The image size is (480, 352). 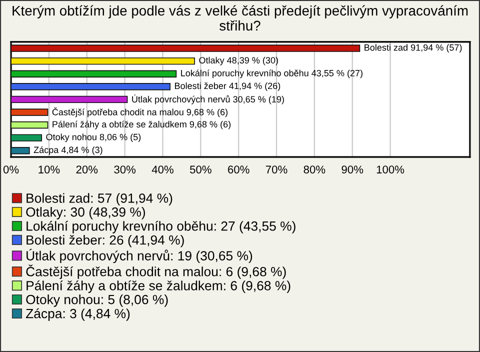 What do you see at coordinates (227, 86) in the screenshot?
I see `data-label: Bolesti žeber 41,94 % (26)` at bounding box center [227, 86].